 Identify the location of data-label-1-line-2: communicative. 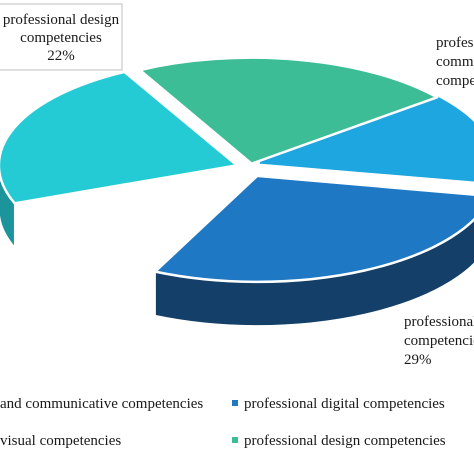
(455, 62).